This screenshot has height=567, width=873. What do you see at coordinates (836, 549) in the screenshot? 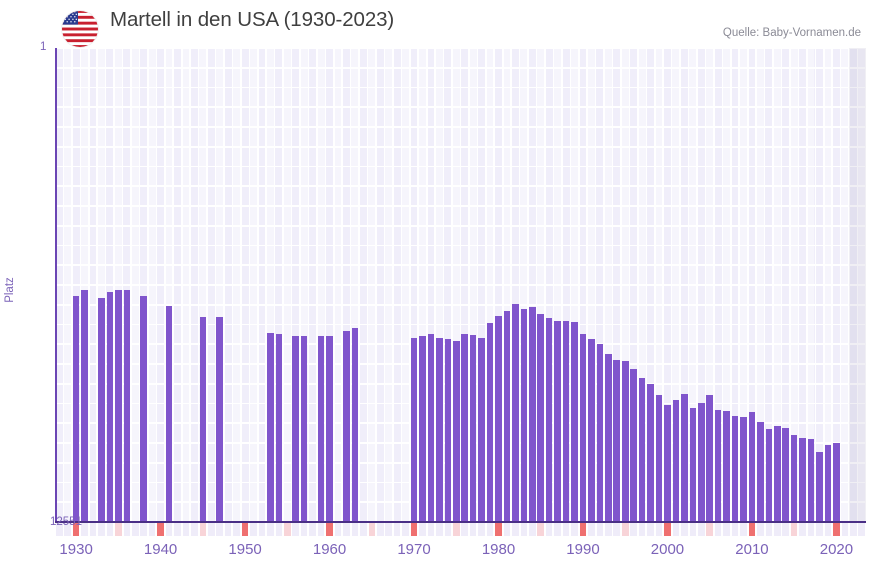
I see `x-axis-tick-label: 2020` at bounding box center [836, 549].